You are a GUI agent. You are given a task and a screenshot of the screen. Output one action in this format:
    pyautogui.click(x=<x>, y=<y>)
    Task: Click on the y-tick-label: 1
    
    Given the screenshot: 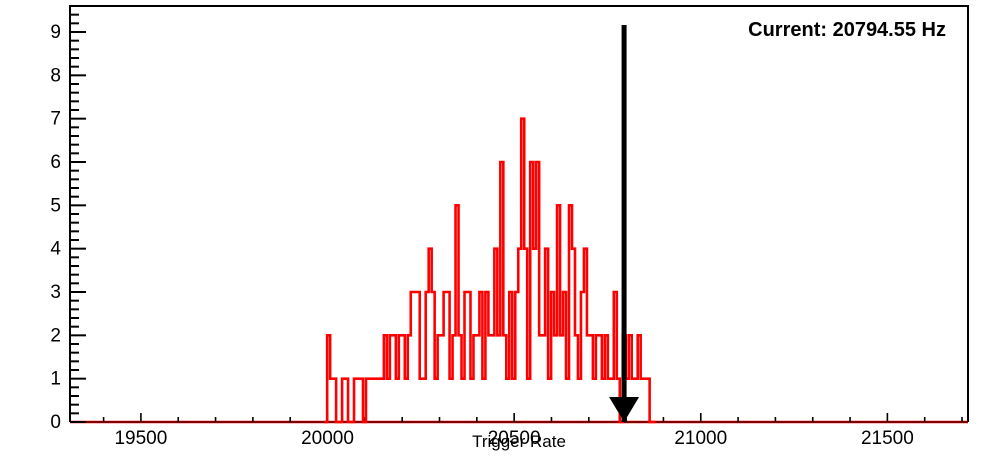 What is the action you would take?
    pyautogui.click(x=55, y=379)
    